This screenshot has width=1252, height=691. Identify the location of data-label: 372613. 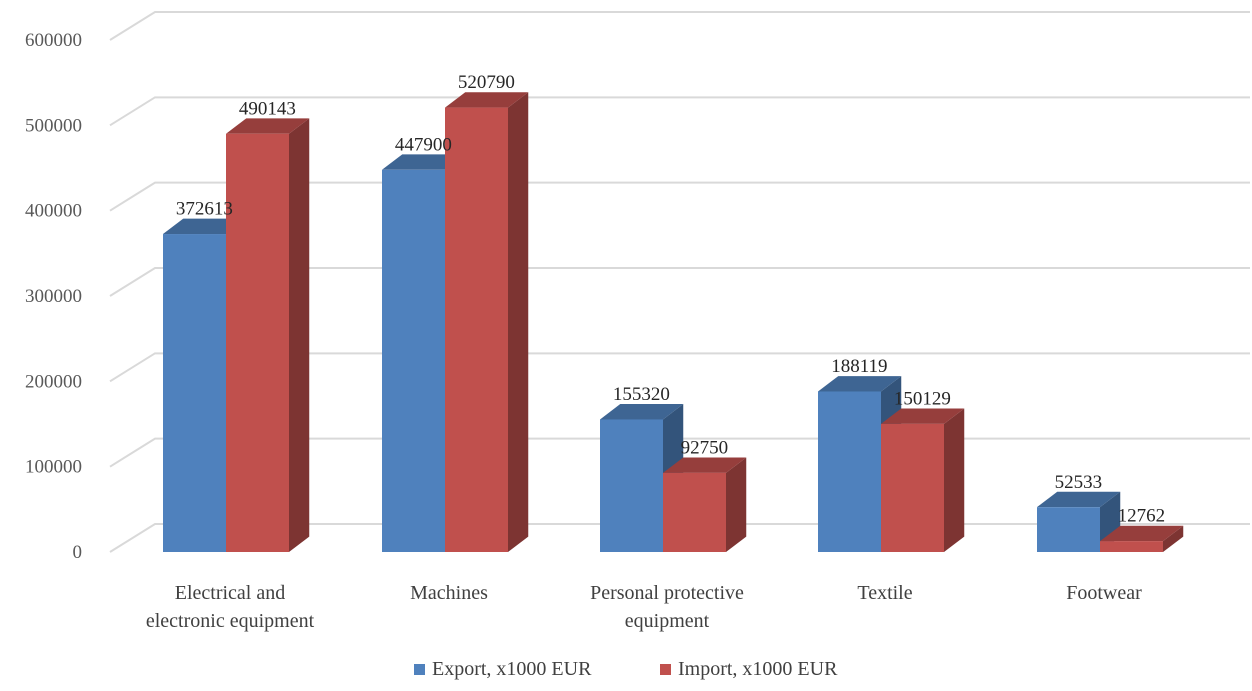
(204, 209).